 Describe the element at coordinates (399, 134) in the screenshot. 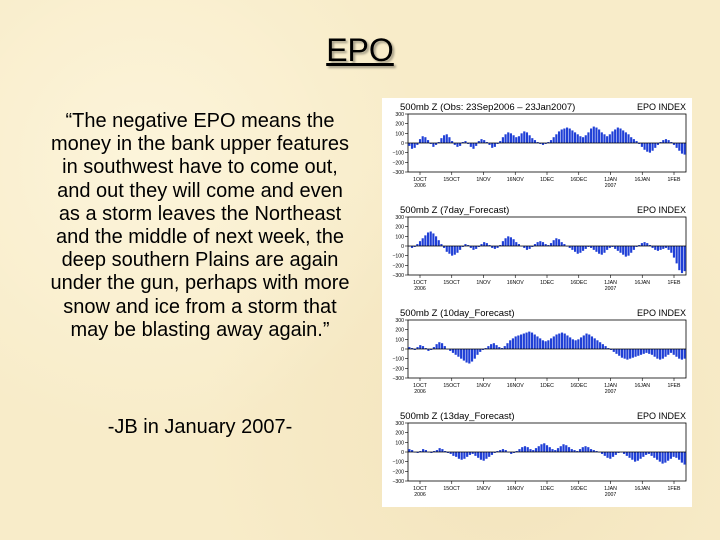

I see `y-tick-label: 100` at that location.